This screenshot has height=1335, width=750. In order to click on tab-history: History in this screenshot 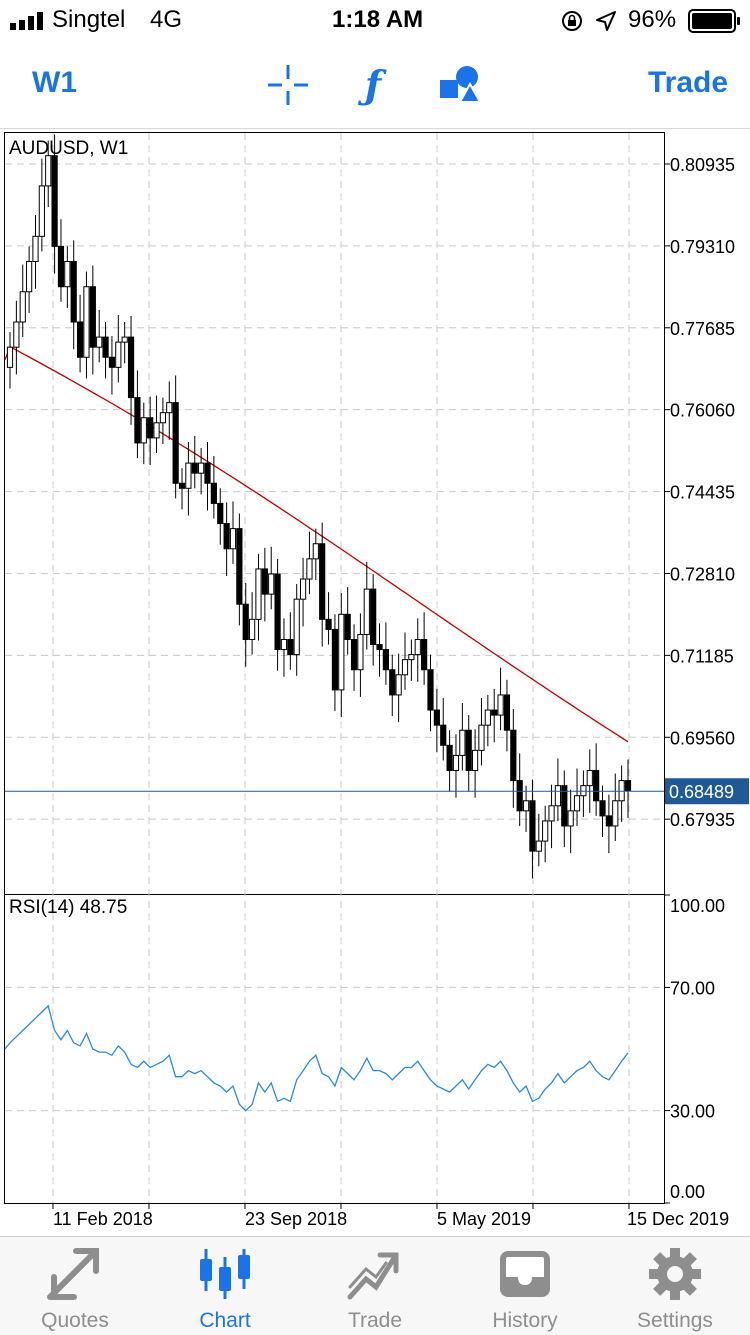, I will do `click(525, 1286)`.